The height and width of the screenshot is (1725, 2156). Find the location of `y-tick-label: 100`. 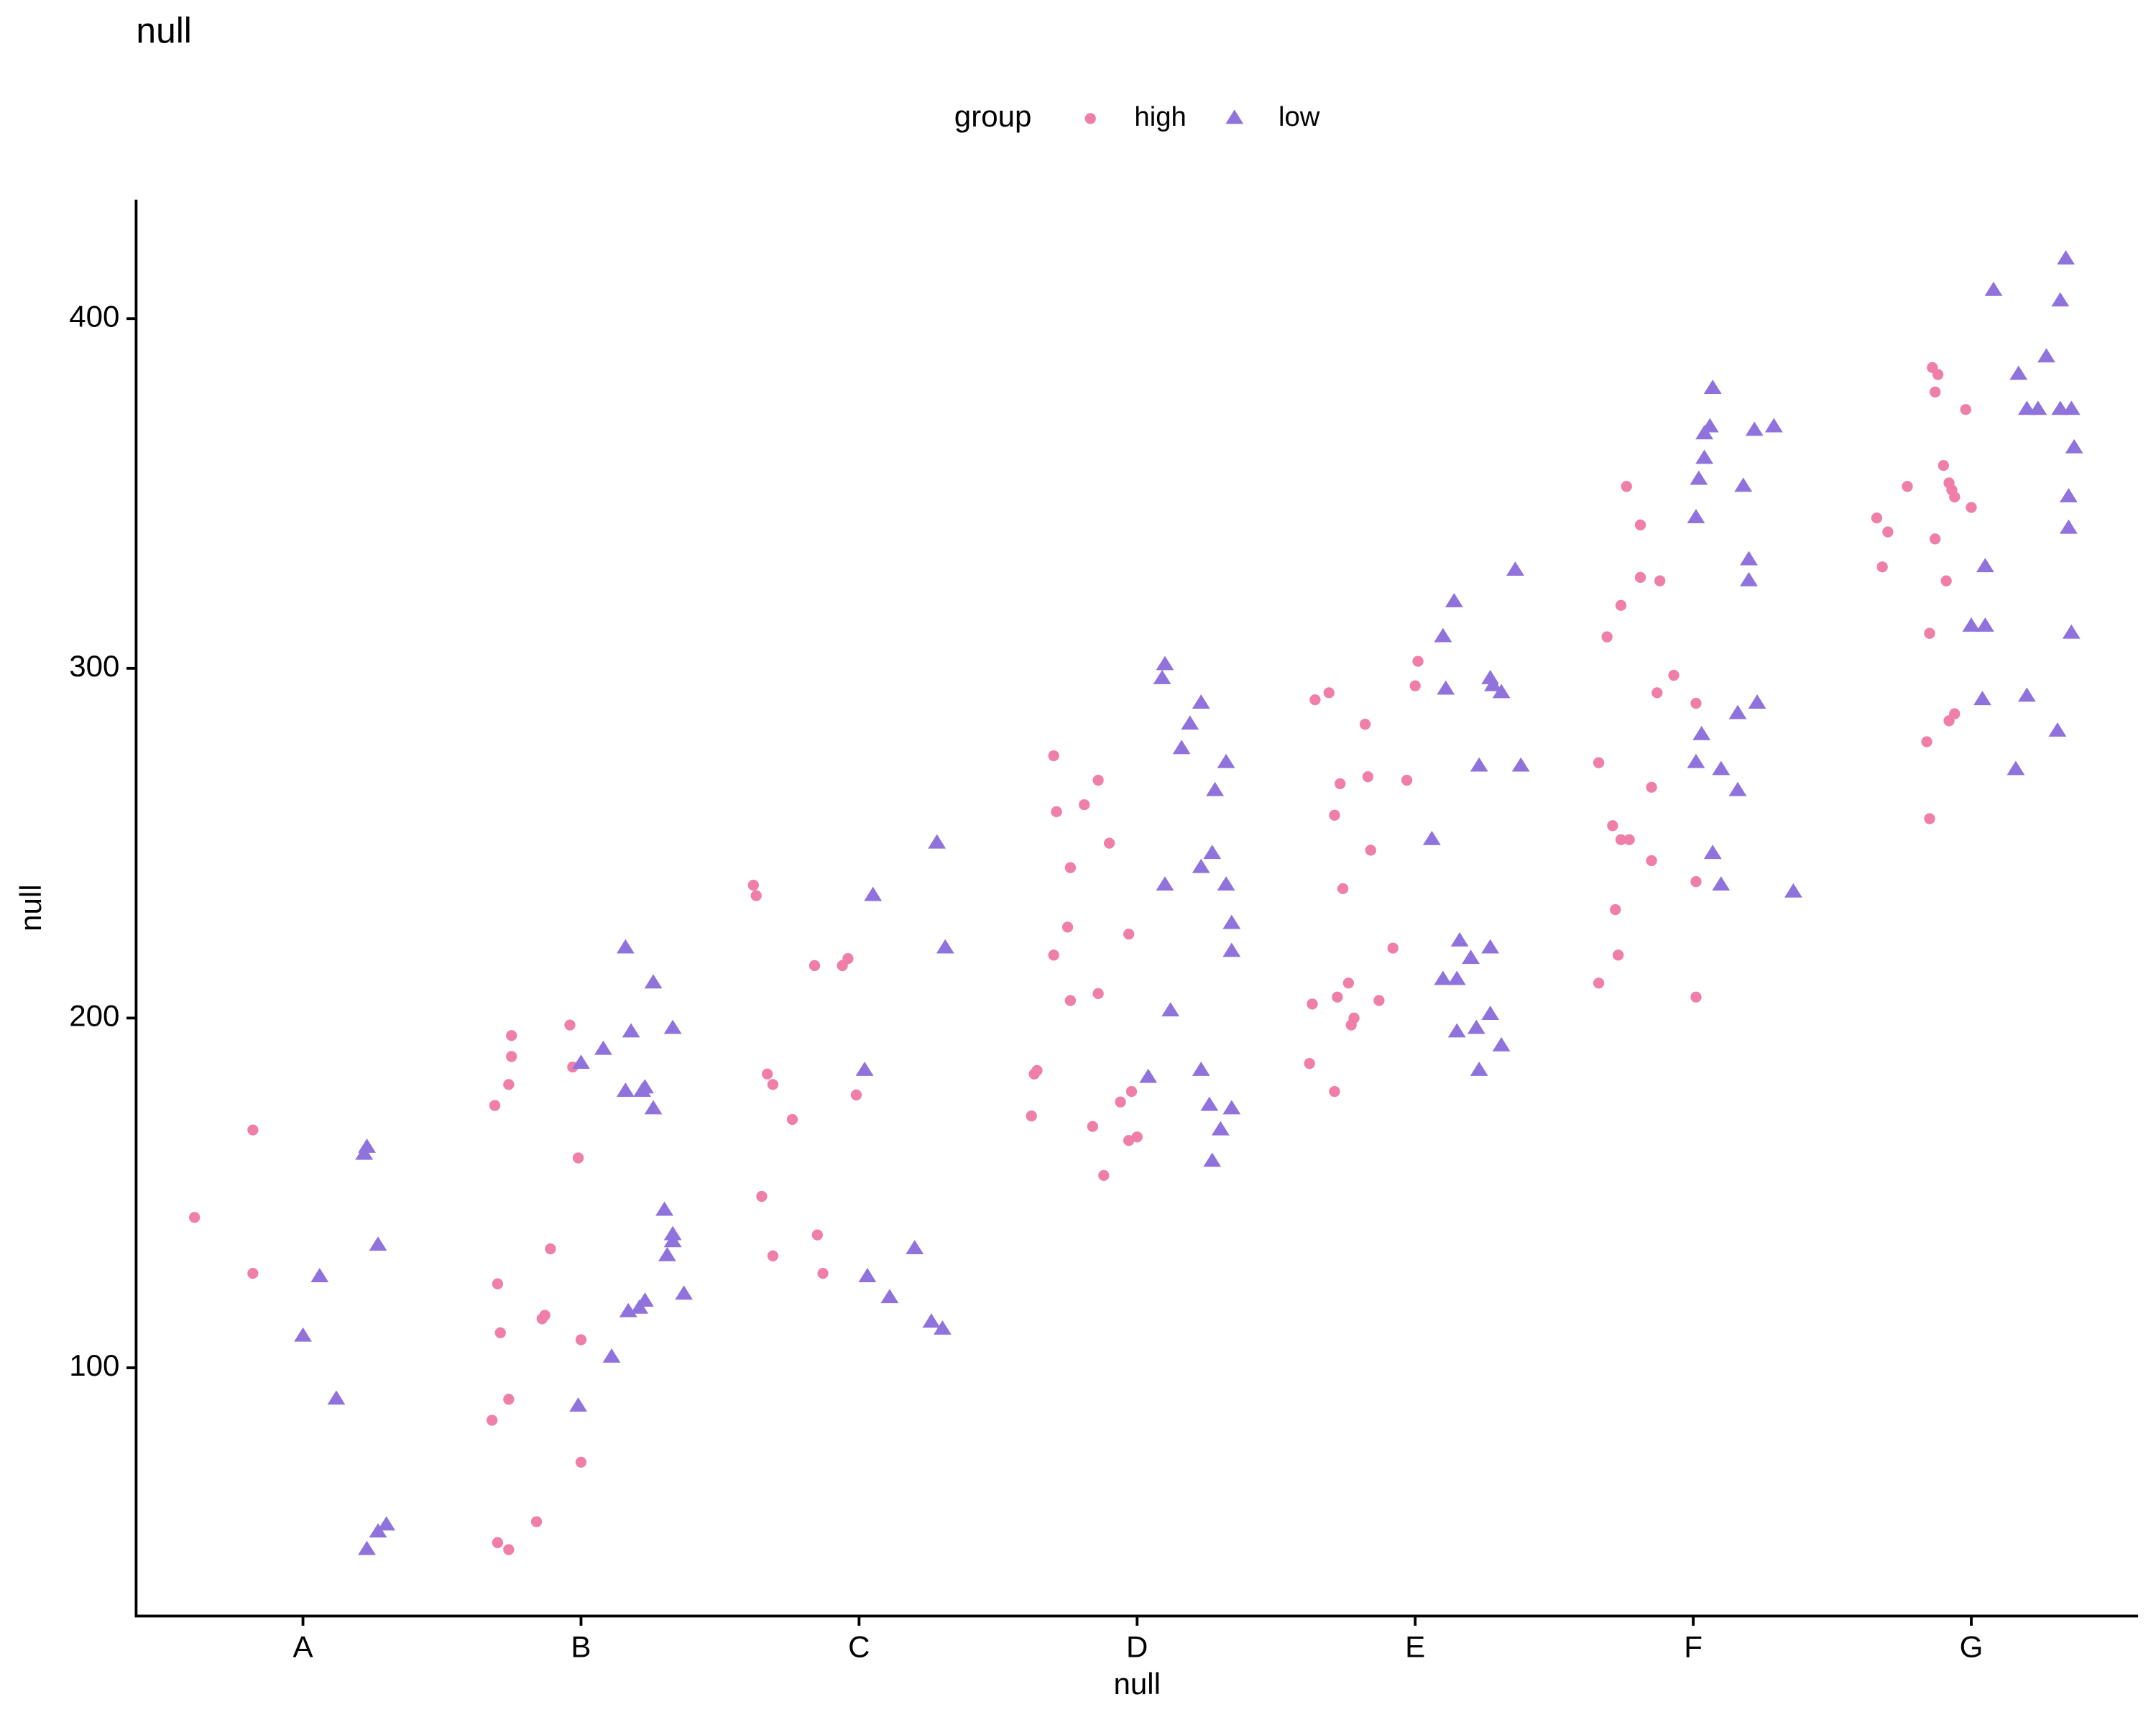

y-tick-label: 100 is located at coordinates (94, 1365).